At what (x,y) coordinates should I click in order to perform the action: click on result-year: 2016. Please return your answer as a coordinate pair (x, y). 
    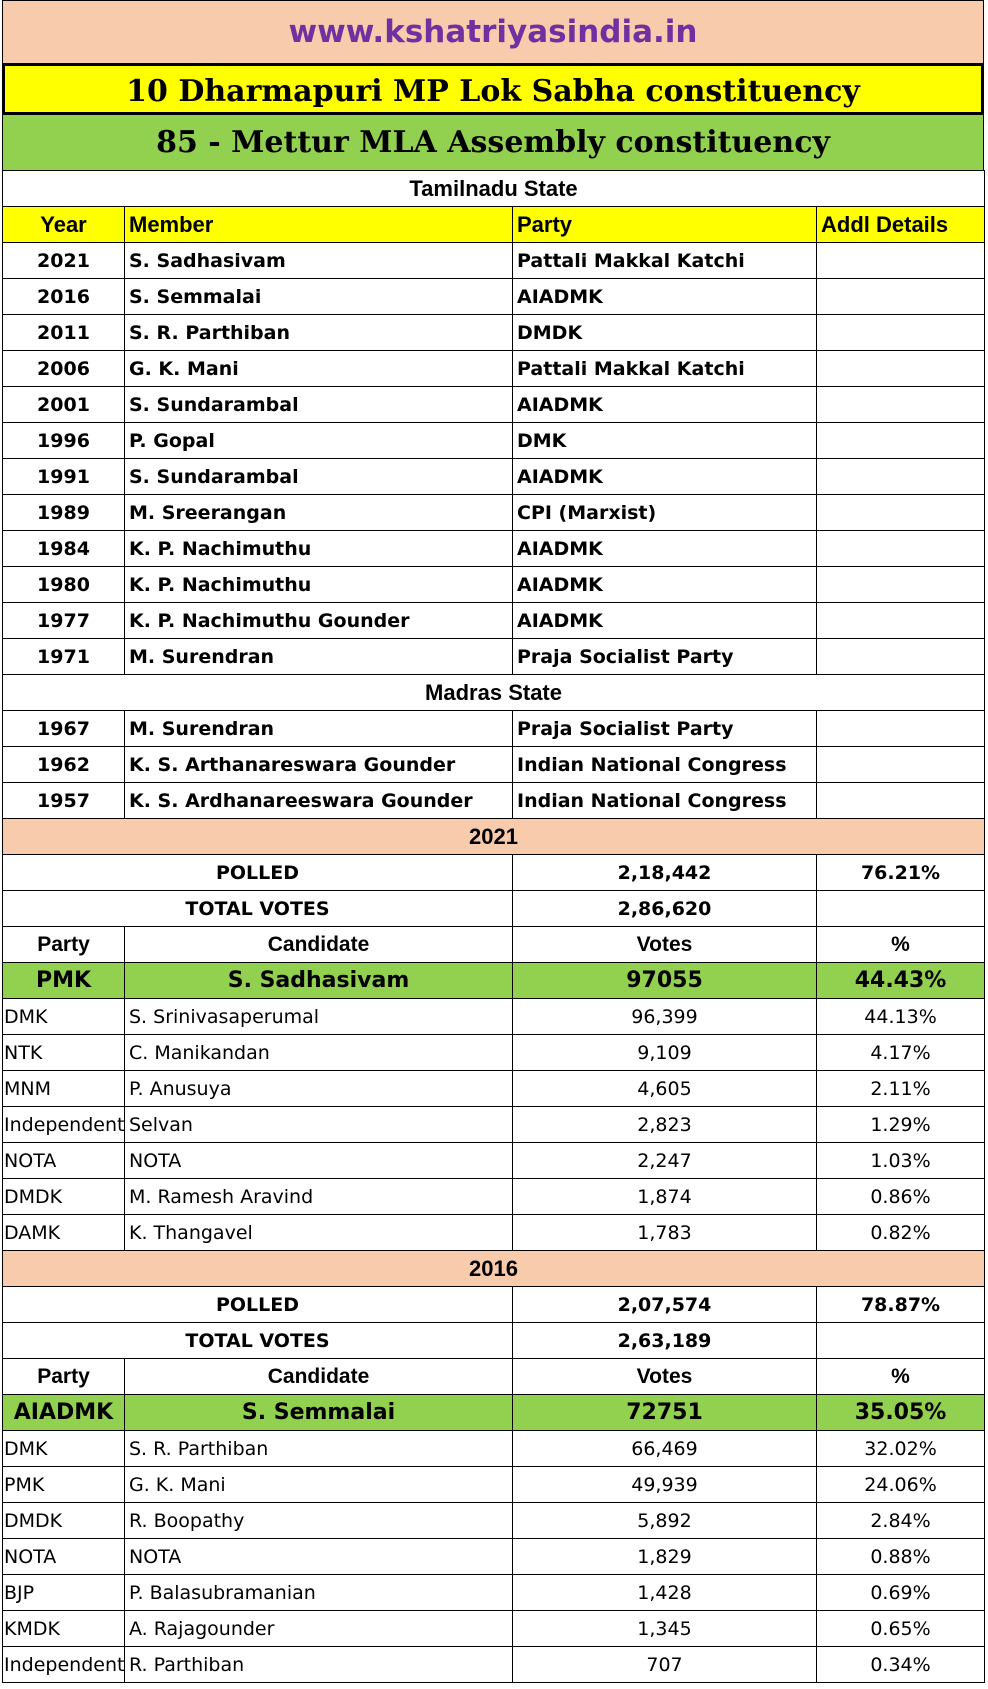
    Looking at the image, I should click on (493, 1268).